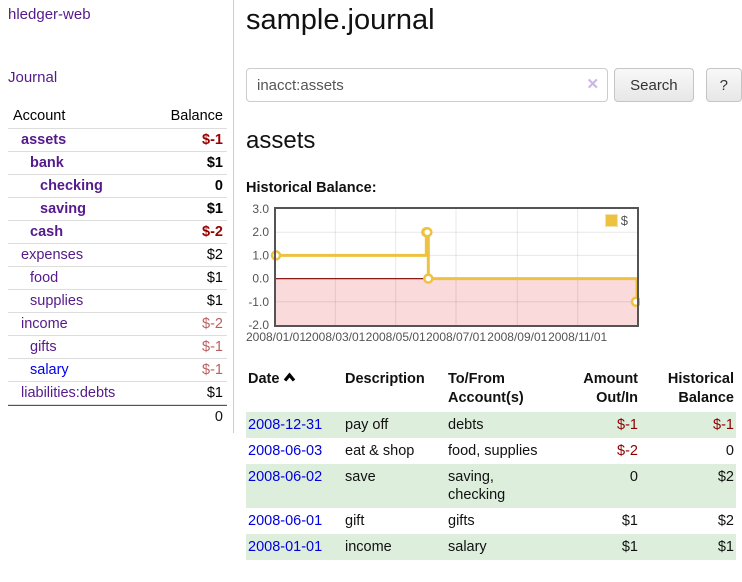  What do you see at coordinates (218, 417) in the screenshot?
I see `total-balance: 0` at bounding box center [218, 417].